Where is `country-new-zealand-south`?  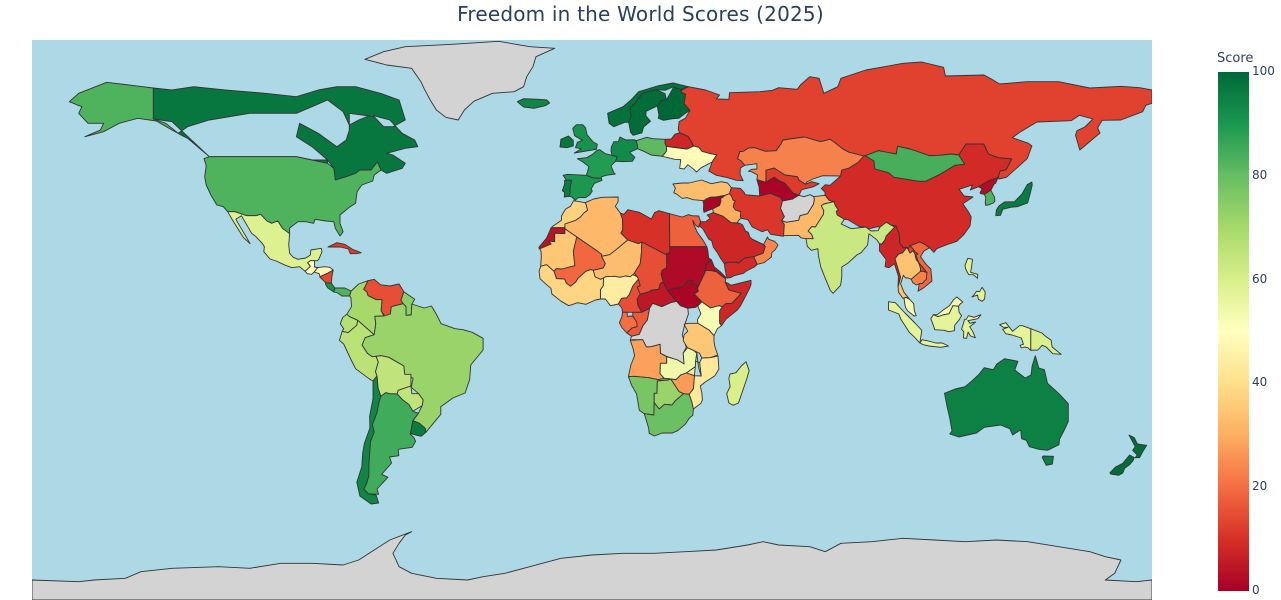
country-new-zealand-south is located at coordinates (1122, 465).